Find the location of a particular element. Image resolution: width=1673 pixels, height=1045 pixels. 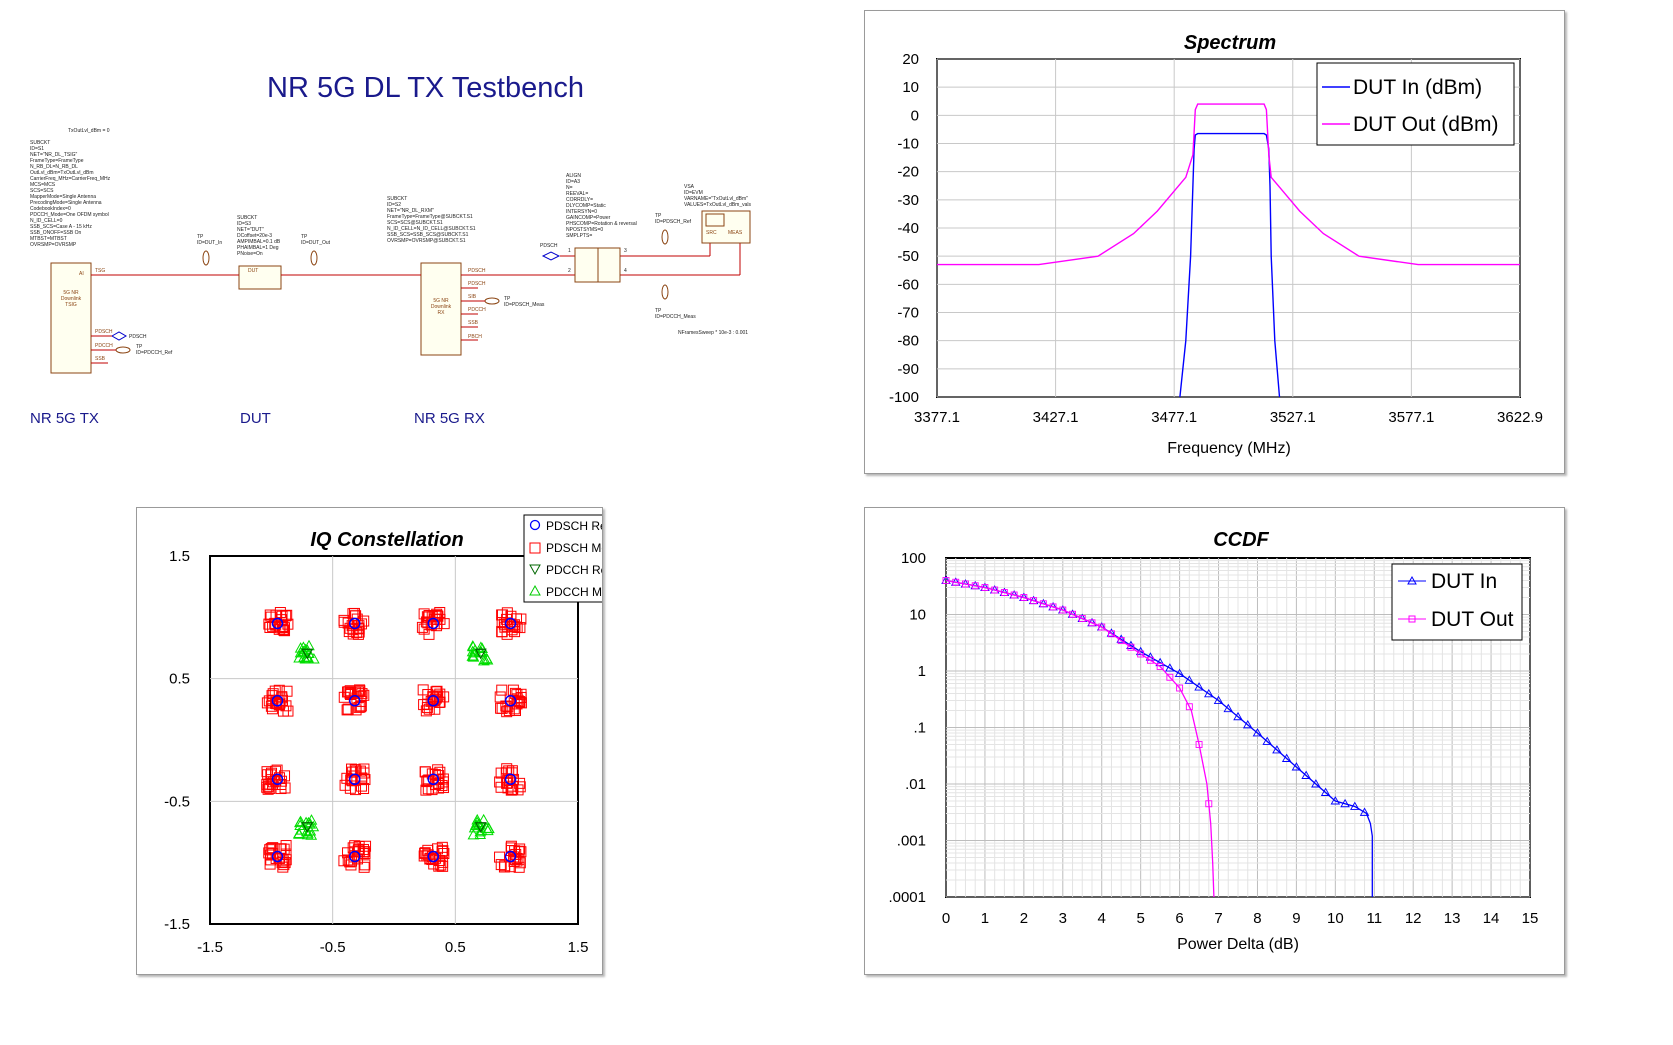

legend-pdcch-meas-marker is located at coordinates (535, 590).